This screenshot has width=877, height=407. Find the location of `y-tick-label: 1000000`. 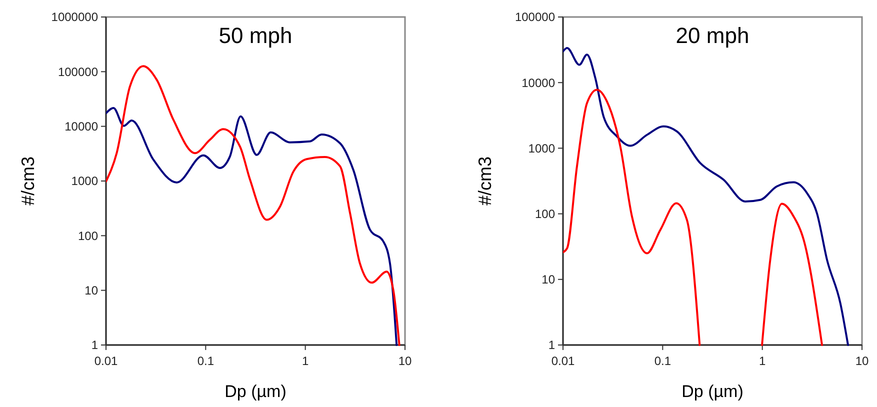

y-tick-label: 1000000 is located at coordinates (74, 17).